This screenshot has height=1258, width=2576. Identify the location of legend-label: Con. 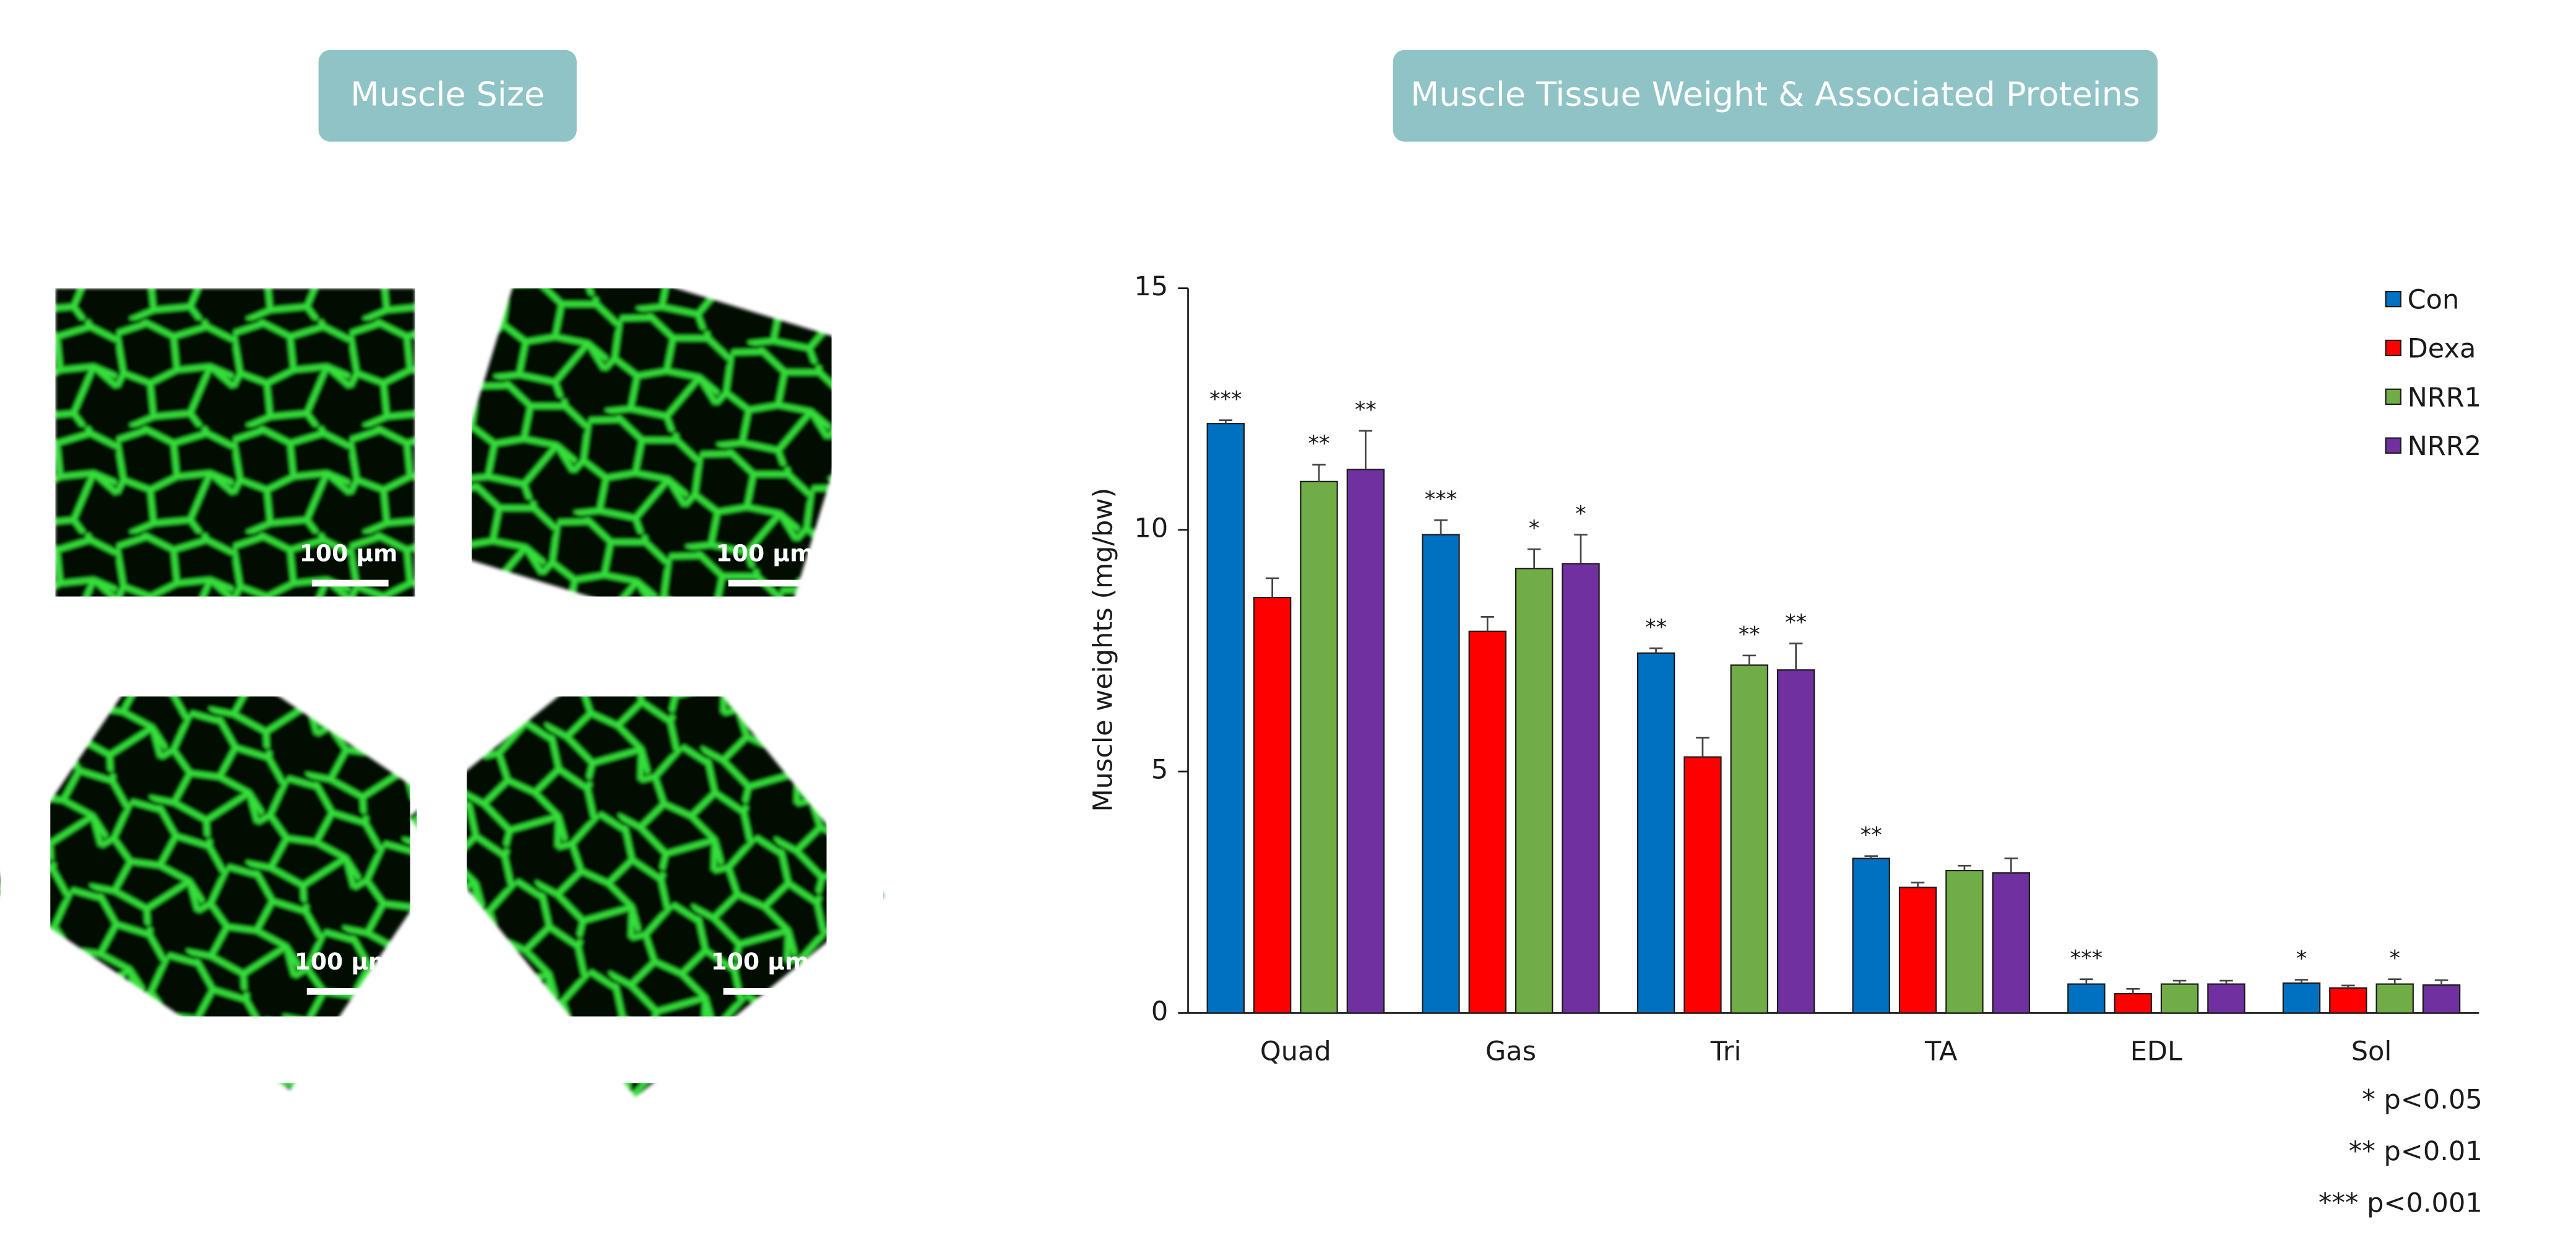
(2434, 300).